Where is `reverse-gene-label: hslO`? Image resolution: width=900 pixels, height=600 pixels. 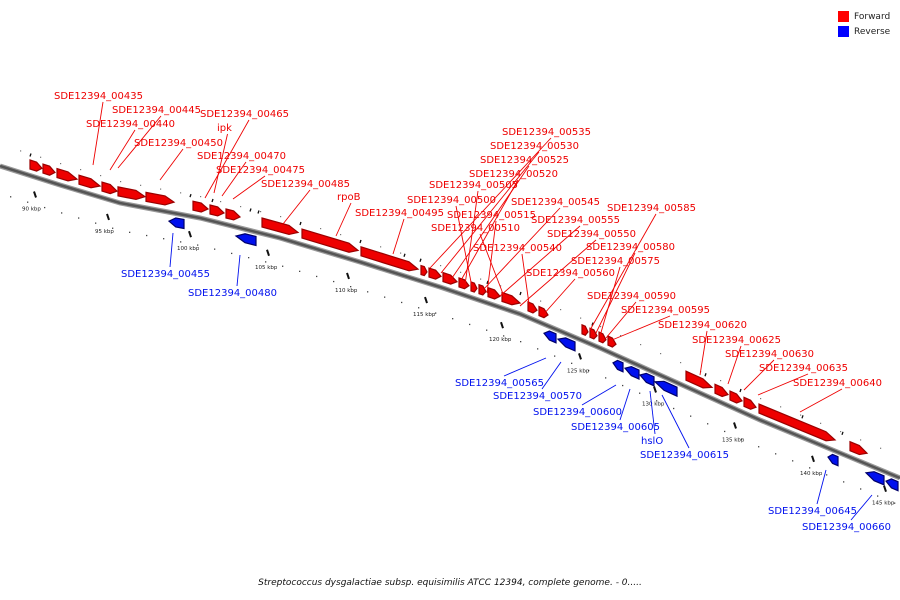 reverse-gene-label: hslO is located at coordinates (652, 441).